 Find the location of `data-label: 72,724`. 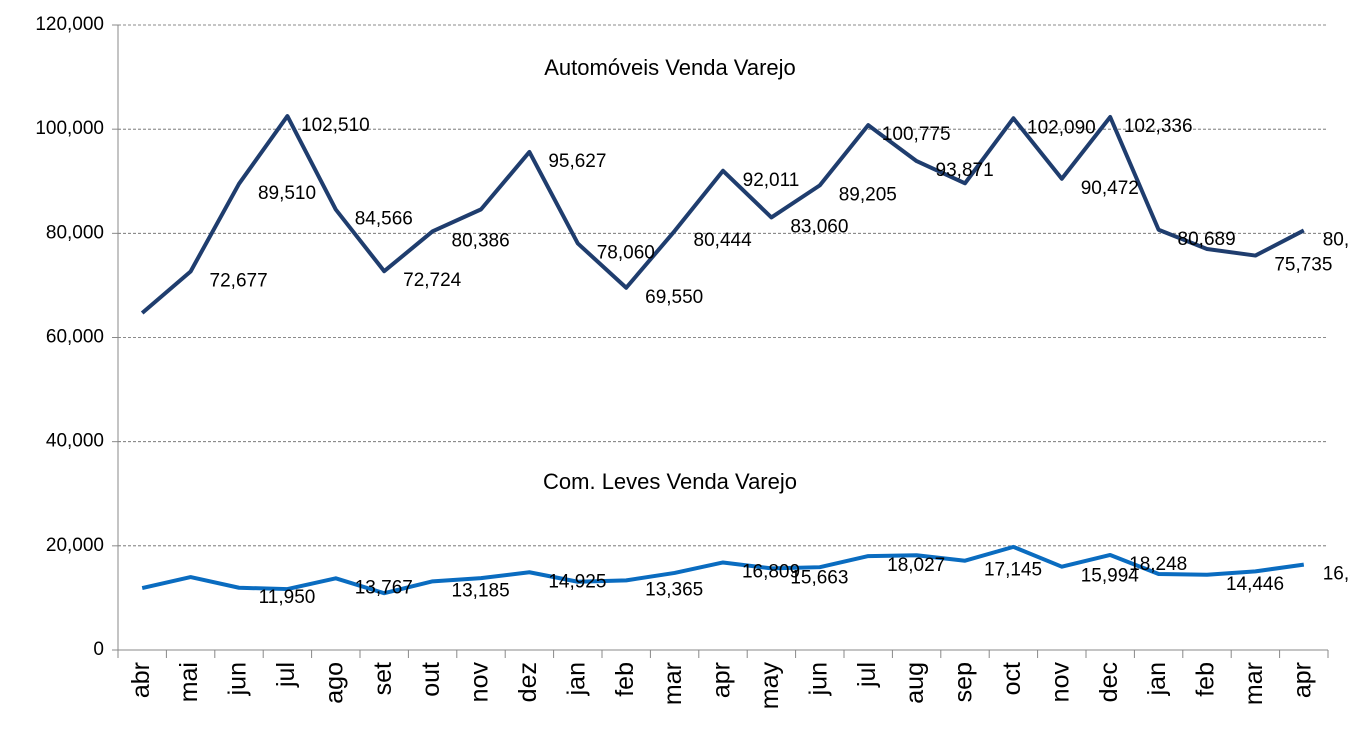

data-label: 72,724 is located at coordinates (432, 280).